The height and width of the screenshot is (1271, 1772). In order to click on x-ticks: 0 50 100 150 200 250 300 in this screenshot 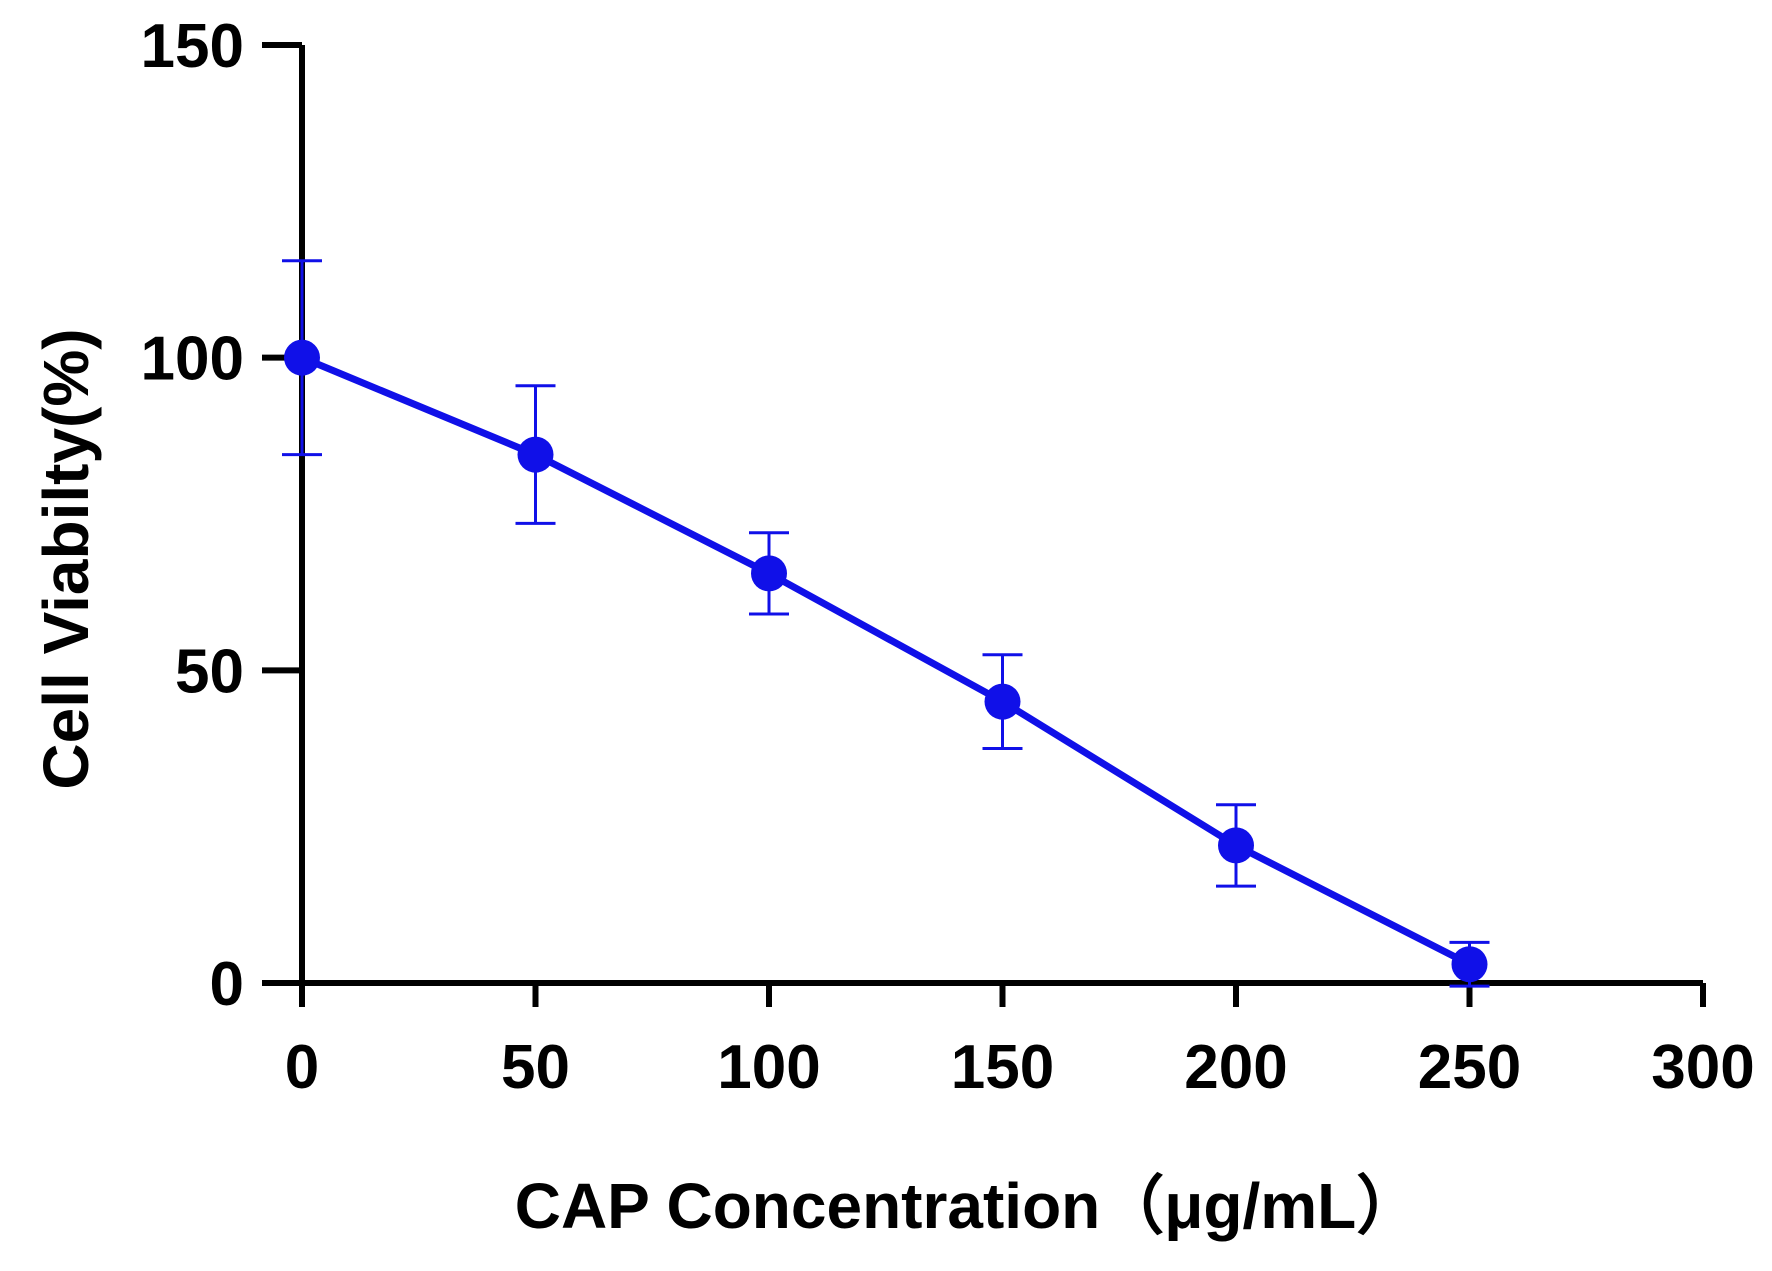, I will do `click(1020, 1042)`.